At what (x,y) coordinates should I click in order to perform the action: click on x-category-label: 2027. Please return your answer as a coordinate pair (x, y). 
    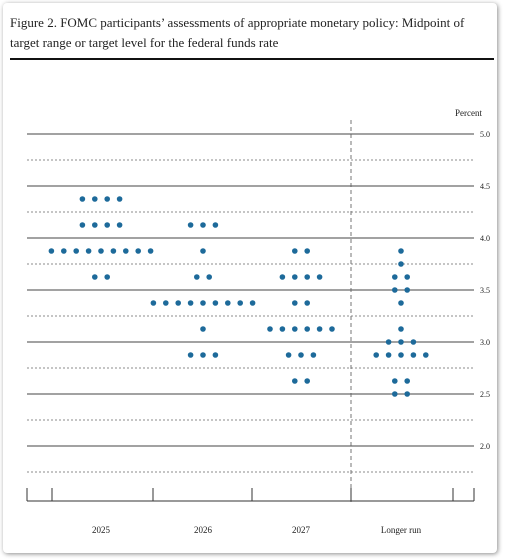
    Looking at the image, I should click on (301, 530).